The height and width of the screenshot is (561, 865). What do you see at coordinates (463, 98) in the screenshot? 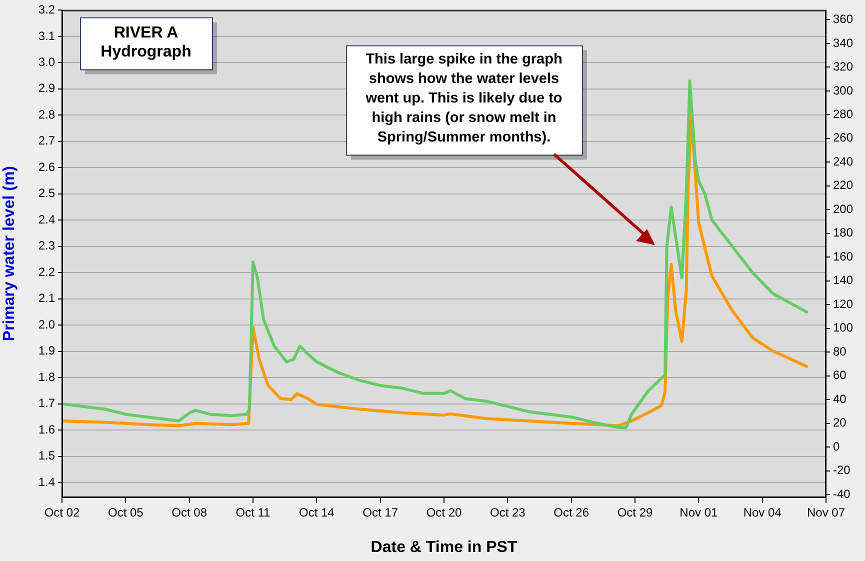
I see `annotation: This large spike in the graph shows how the water levels went up. This is likely due to high rains (or snow melt in Spring/Summer months).` at bounding box center [463, 98].